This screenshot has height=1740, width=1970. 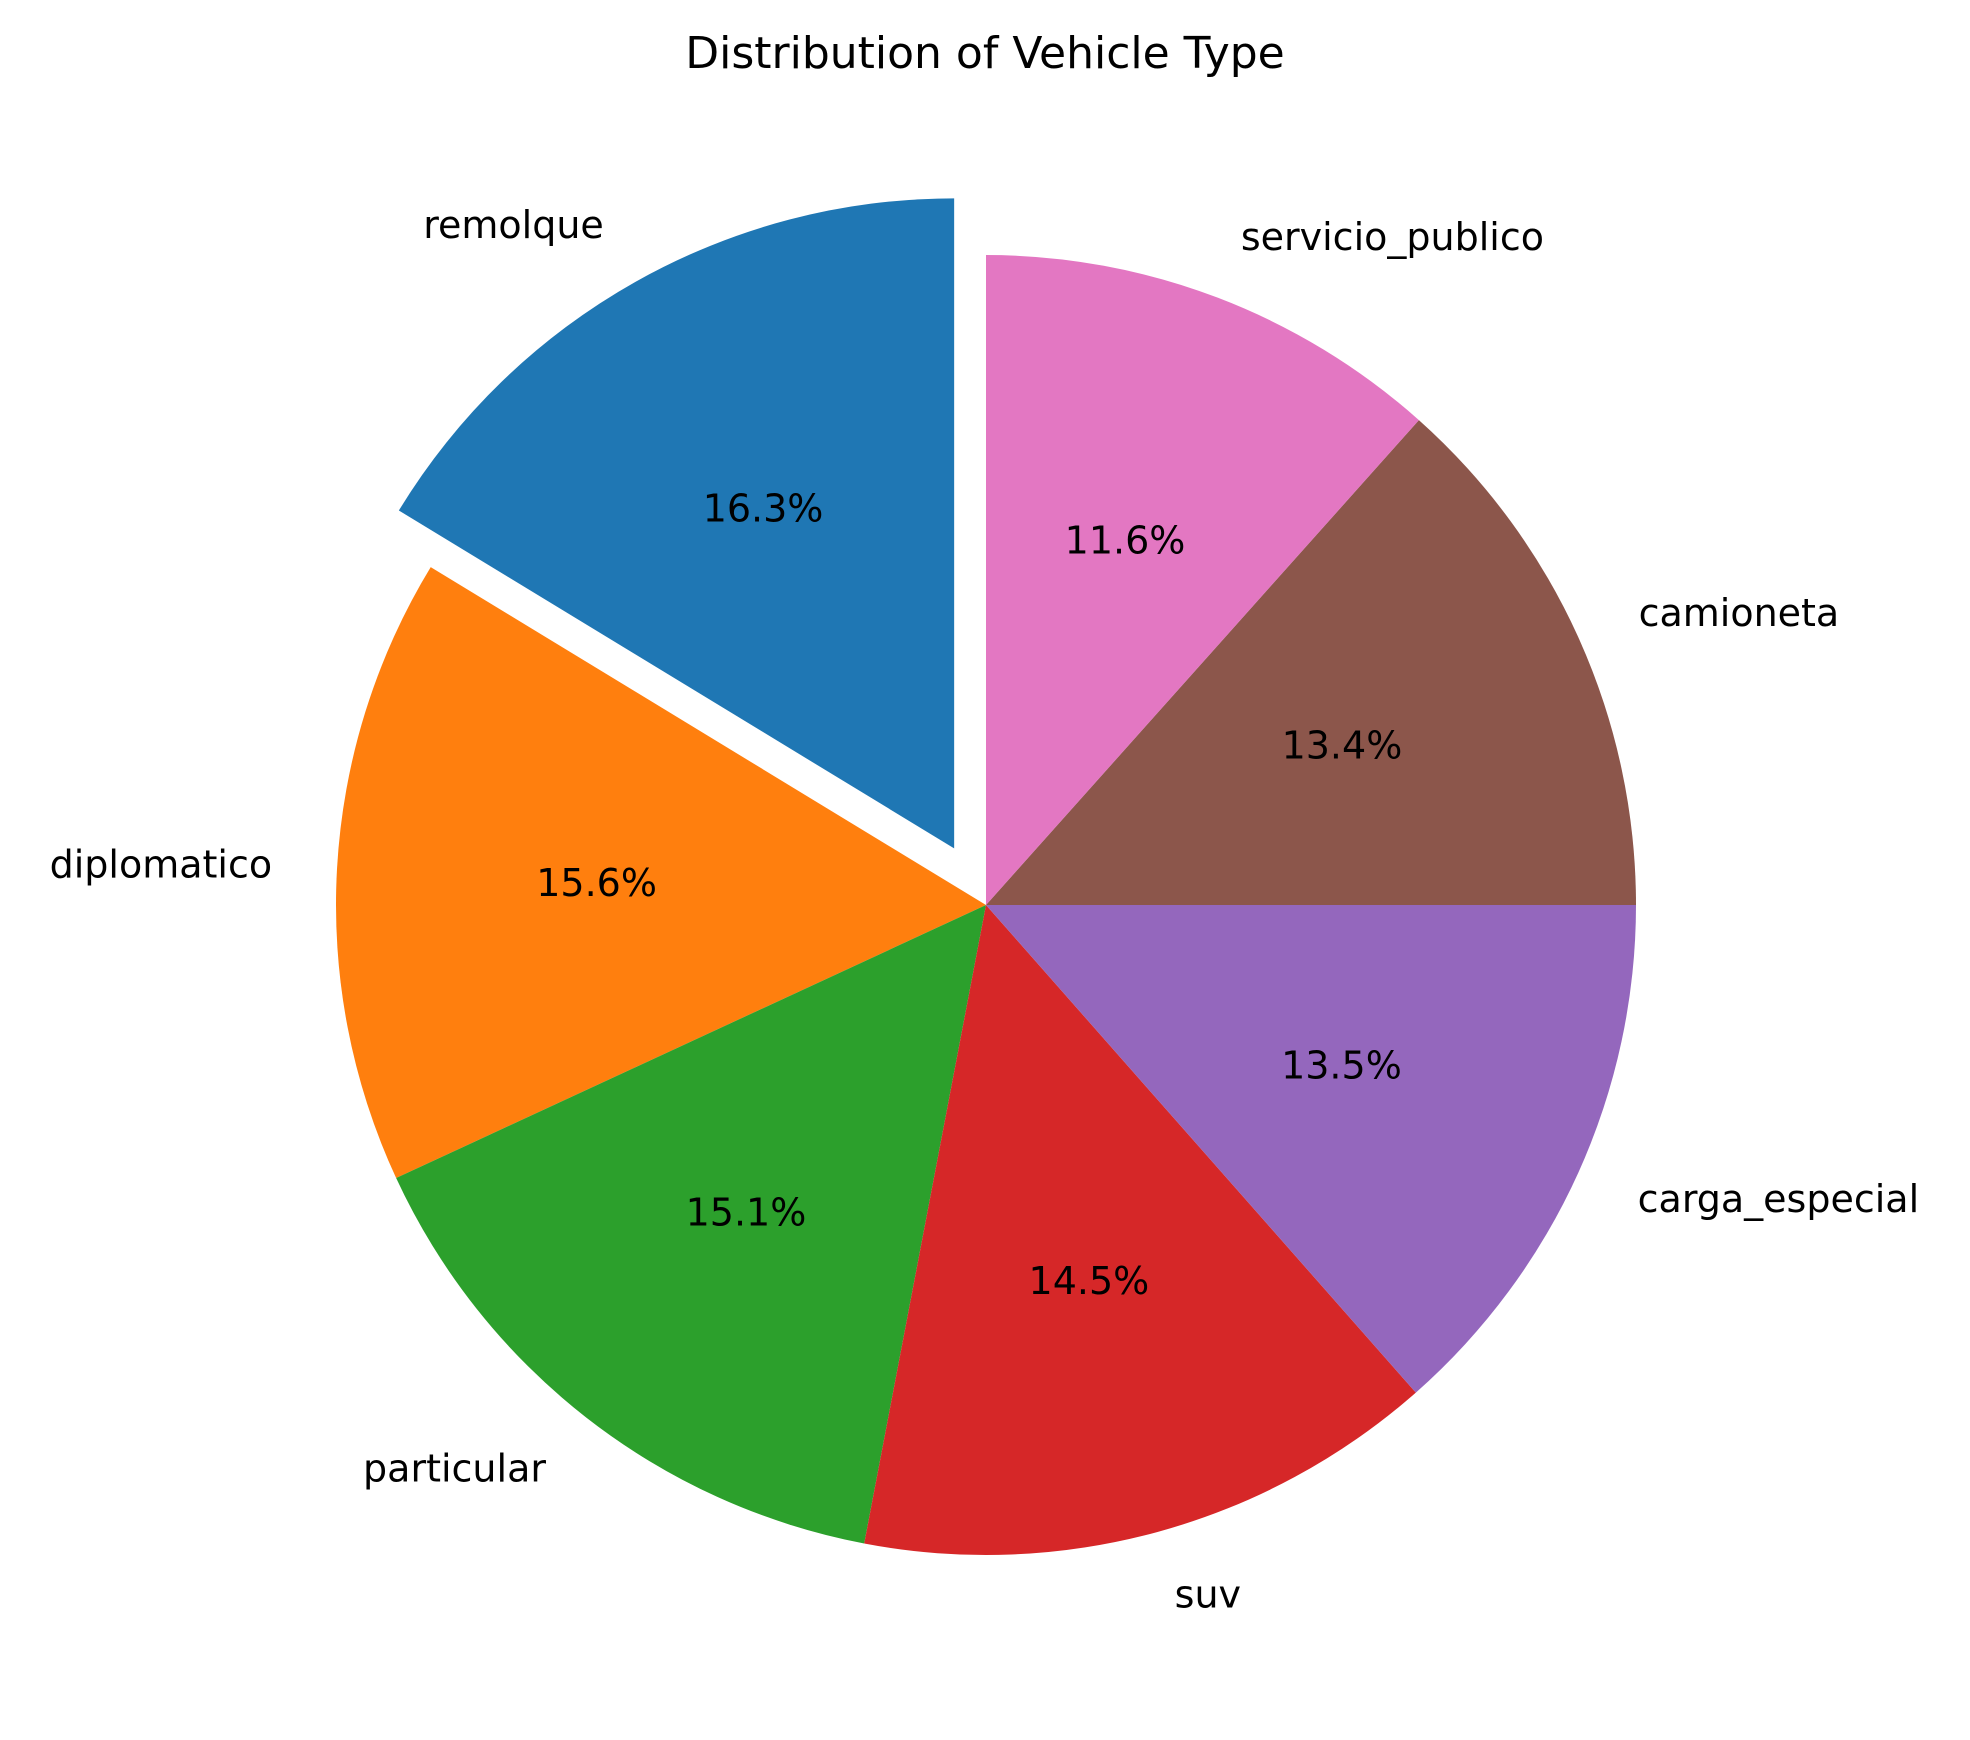 I want to click on pie-slice-remolque, so click(x=676, y=523).